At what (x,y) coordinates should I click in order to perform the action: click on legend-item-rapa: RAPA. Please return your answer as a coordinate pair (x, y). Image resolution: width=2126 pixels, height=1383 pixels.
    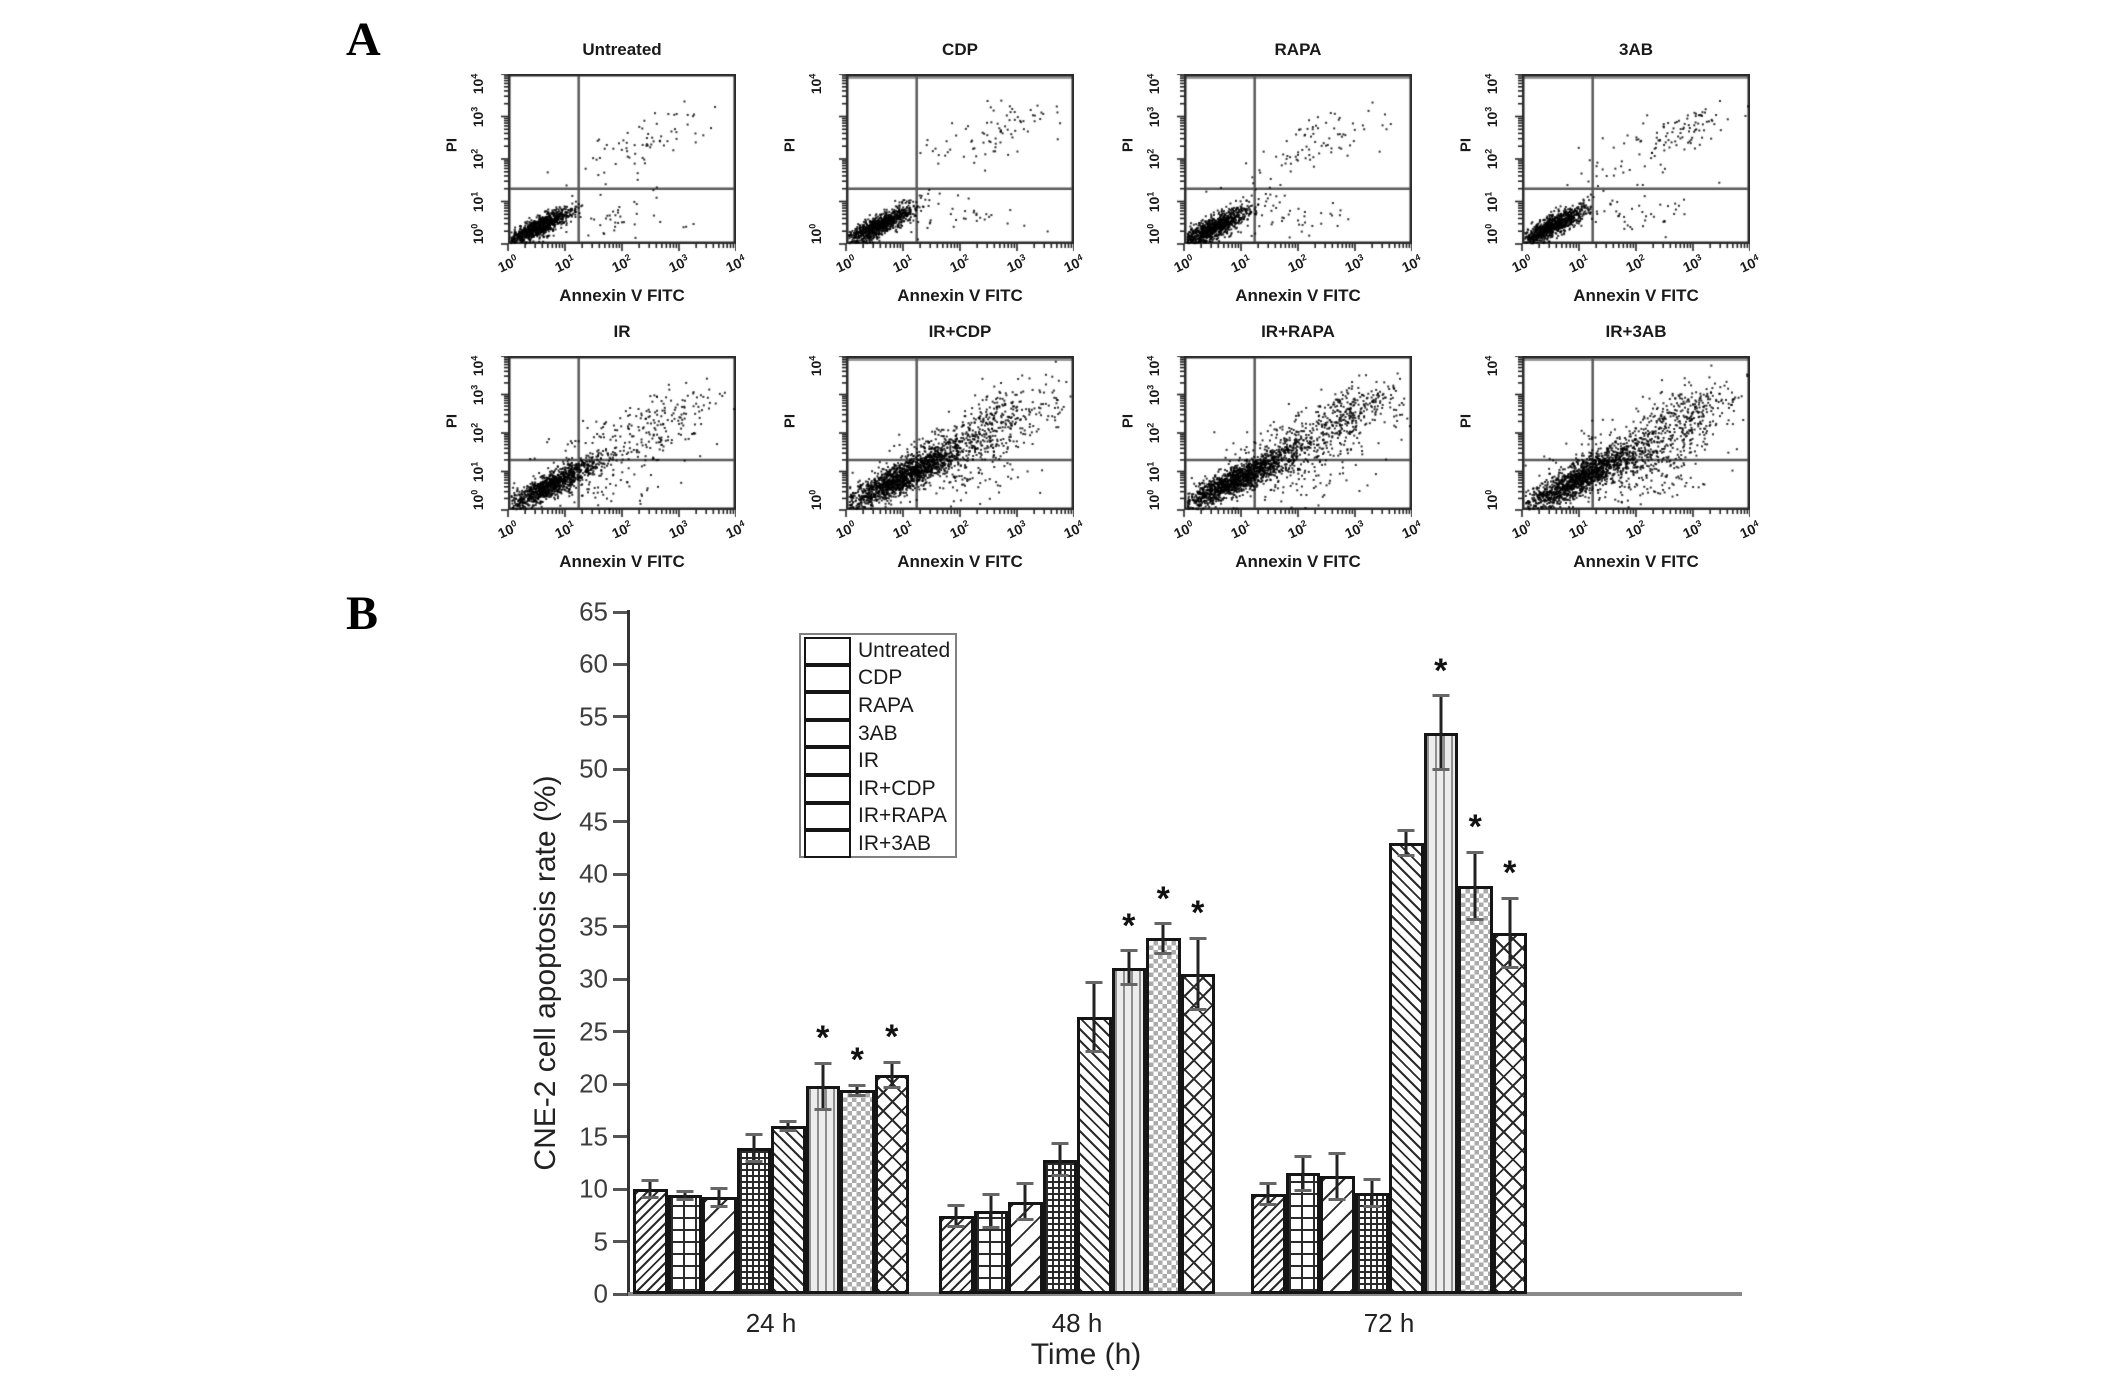
    Looking at the image, I should click on (878, 706).